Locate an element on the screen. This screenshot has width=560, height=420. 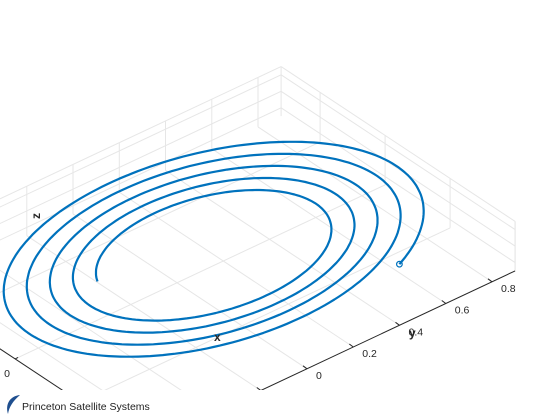
y-tick-label: 0.2 is located at coordinates (369, 354).